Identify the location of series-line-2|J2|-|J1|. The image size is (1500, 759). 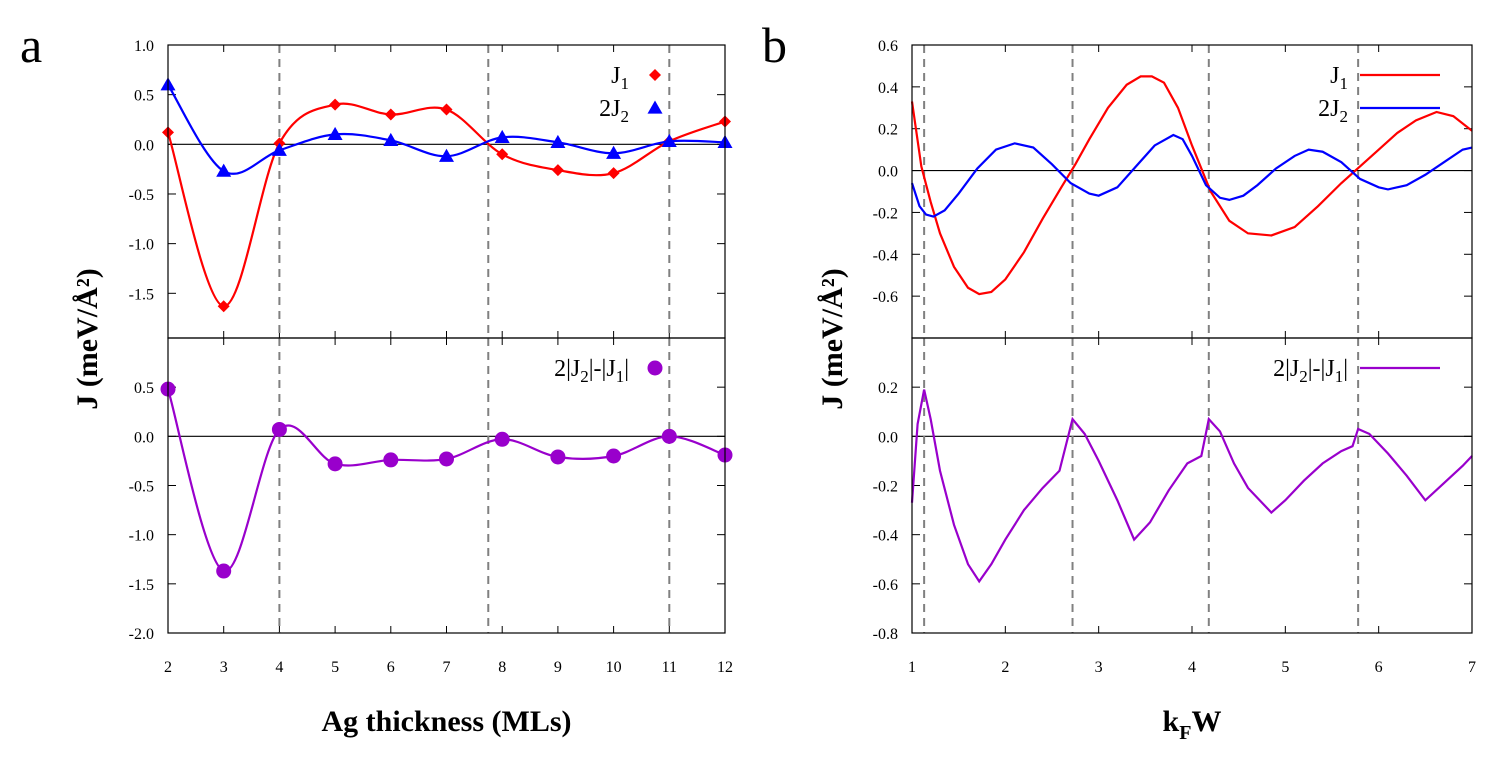
(1191, 486).